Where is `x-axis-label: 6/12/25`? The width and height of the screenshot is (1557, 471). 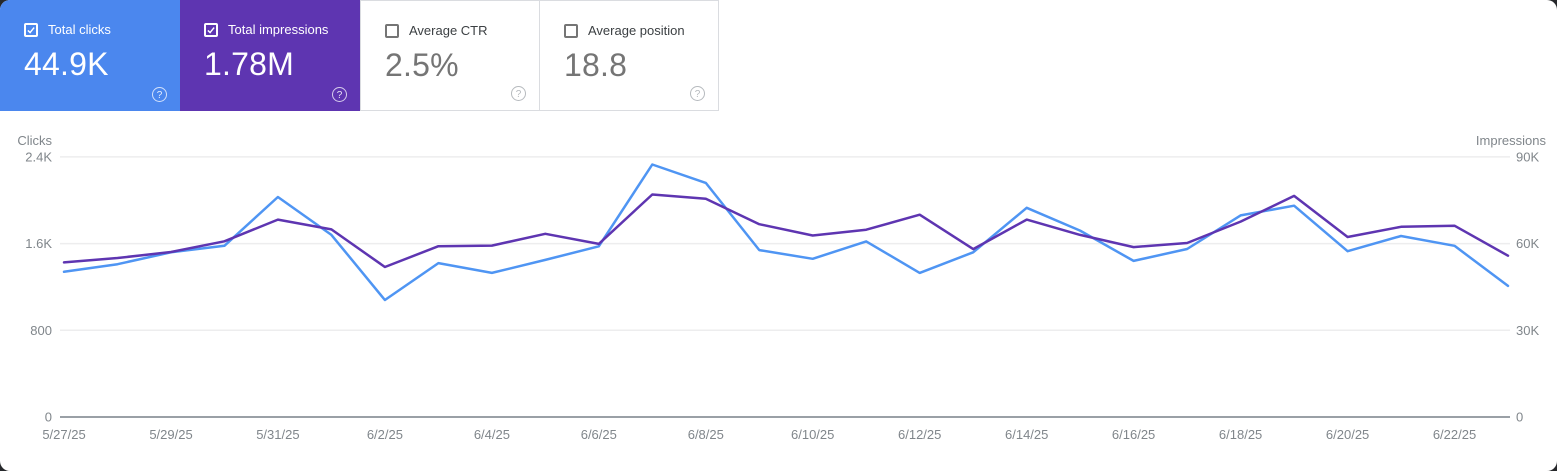
x-axis-label: 6/12/25 is located at coordinates (919, 434).